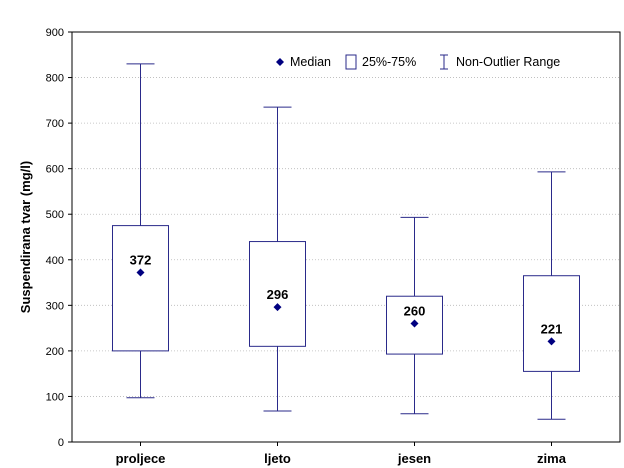 The height and width of the screenshot is (468, 624). Describe the element at coordinates (414, 458) in the screenshot. I see `x-category-label: jesen` at that location.